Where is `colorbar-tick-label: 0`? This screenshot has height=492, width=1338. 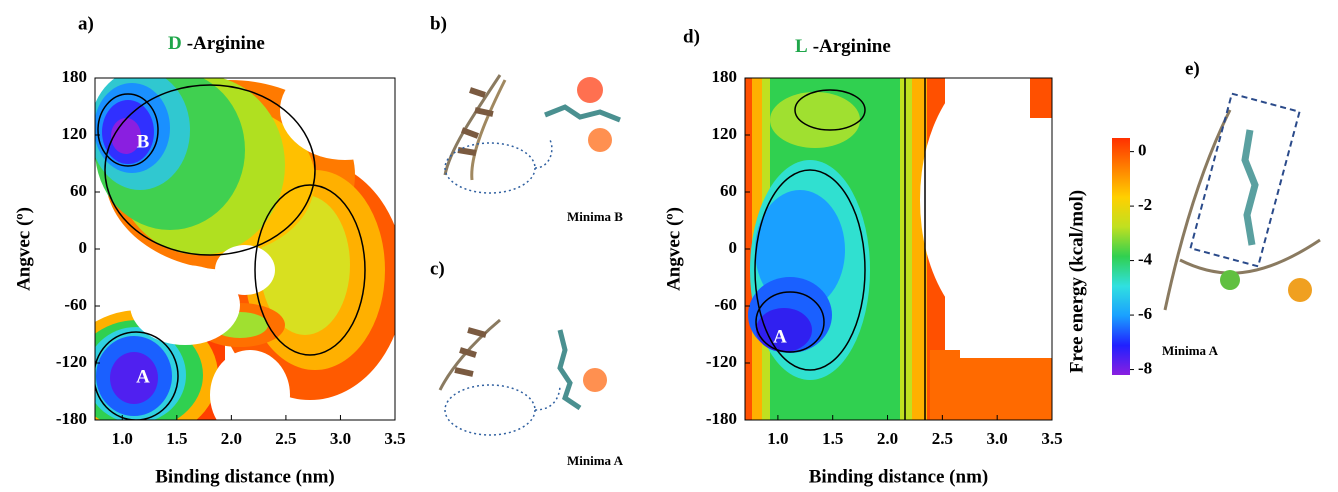
colorbar-tick-label: 0 is located at coordinates (1142, 150).